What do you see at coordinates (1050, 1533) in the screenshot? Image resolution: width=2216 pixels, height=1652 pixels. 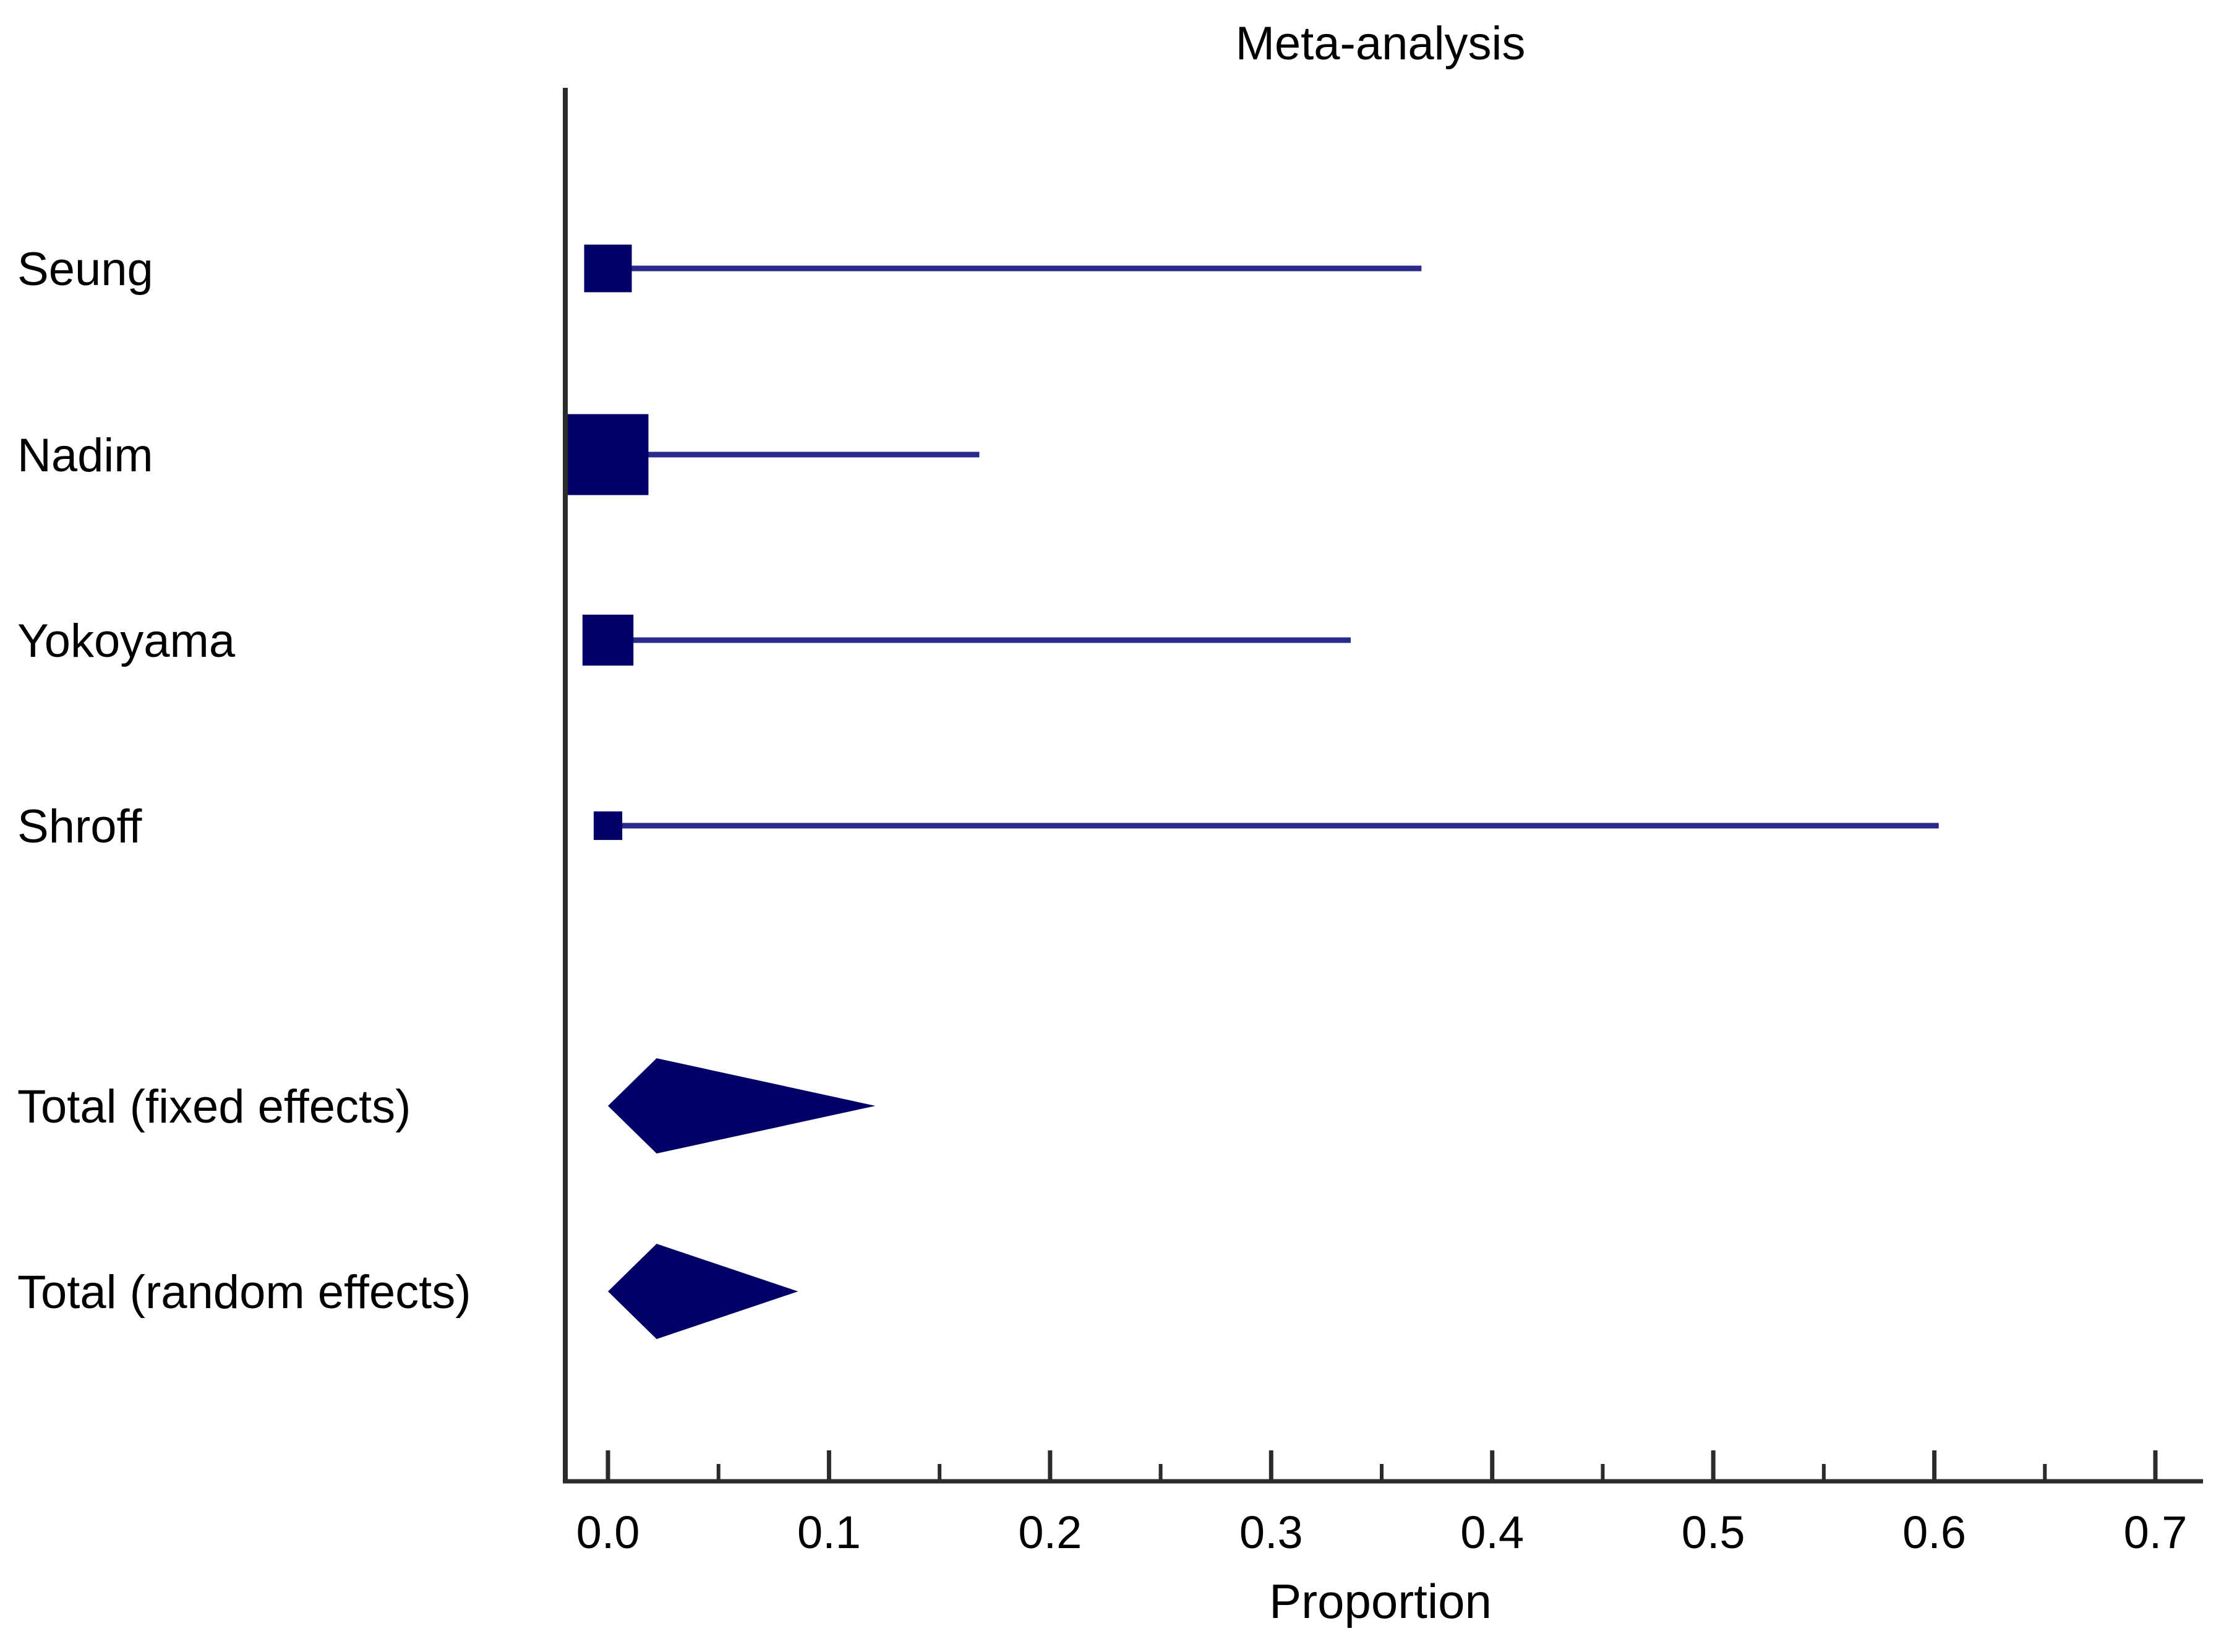 I see `tick-label: 0.2` at bounding box center [1050, 1533].